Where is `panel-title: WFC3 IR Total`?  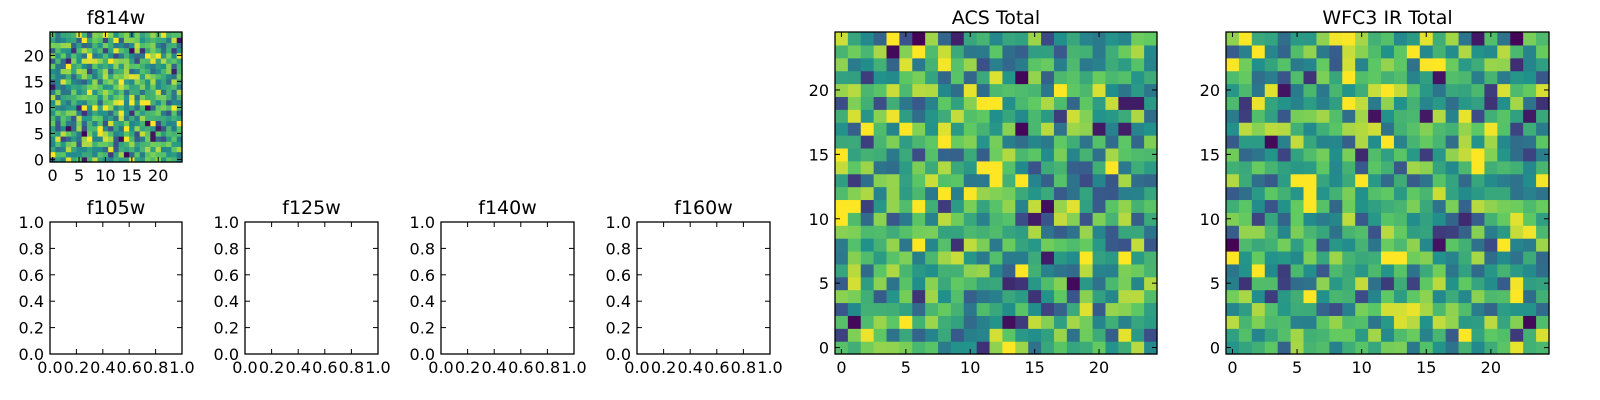
panel-title: WFC3 IR Total is located at coordinates (1387, 18).